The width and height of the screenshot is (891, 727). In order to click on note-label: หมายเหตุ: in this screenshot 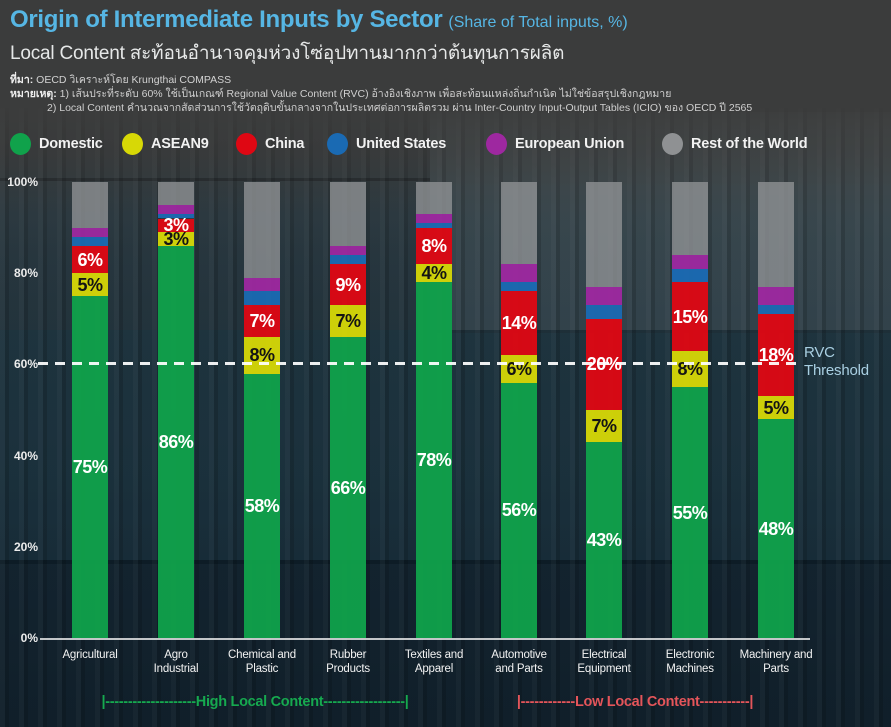, I will do `click(33, 94)`.